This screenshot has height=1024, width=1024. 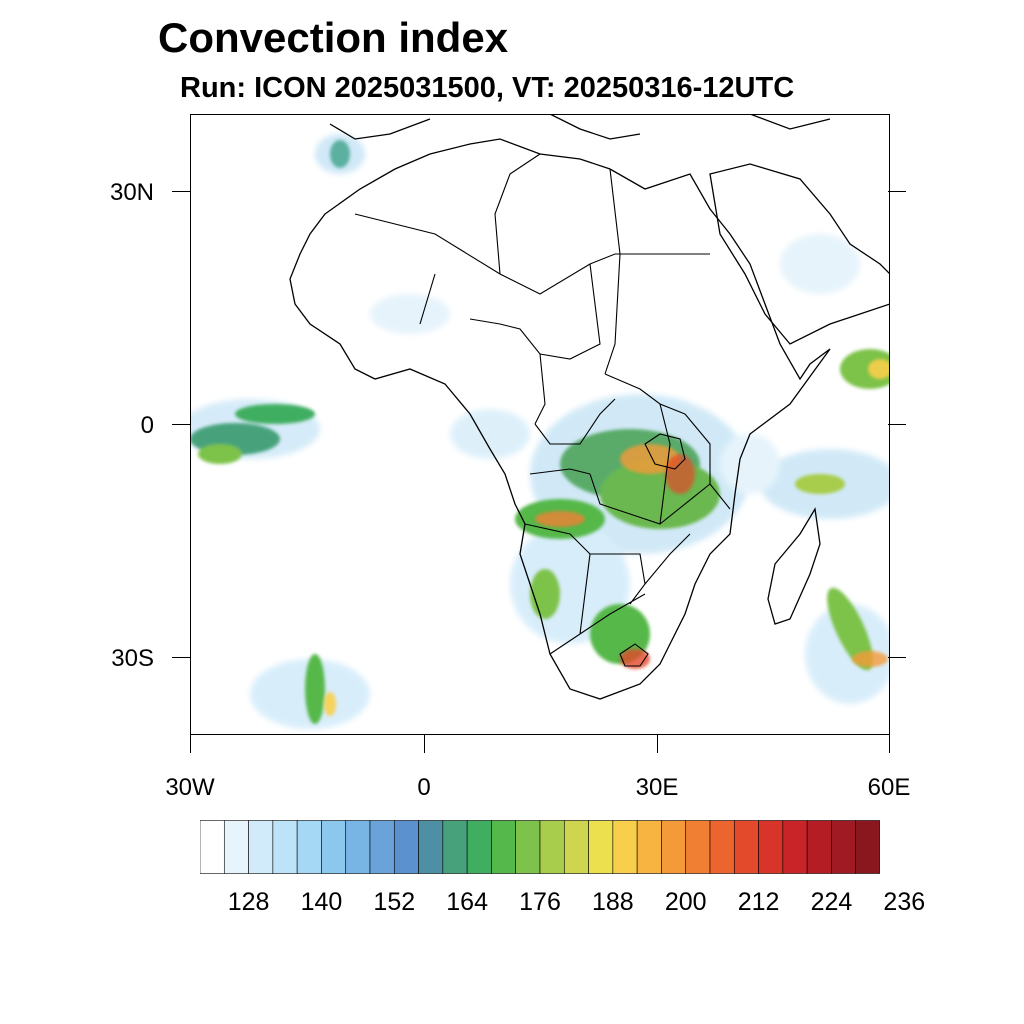 What do you see at coordinates (889, 787) in the screenshot?
I see `lon-label-60e: 60E` at bounding box center [889, 787].